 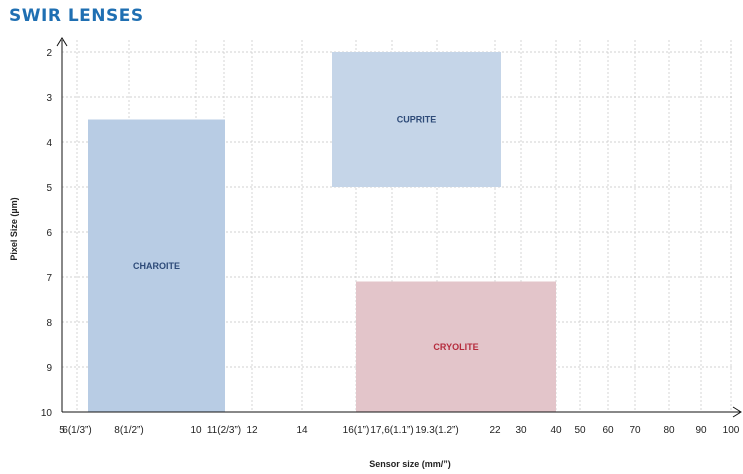 I want to click on y-tick-label: 10, so click(x=47, y=413).